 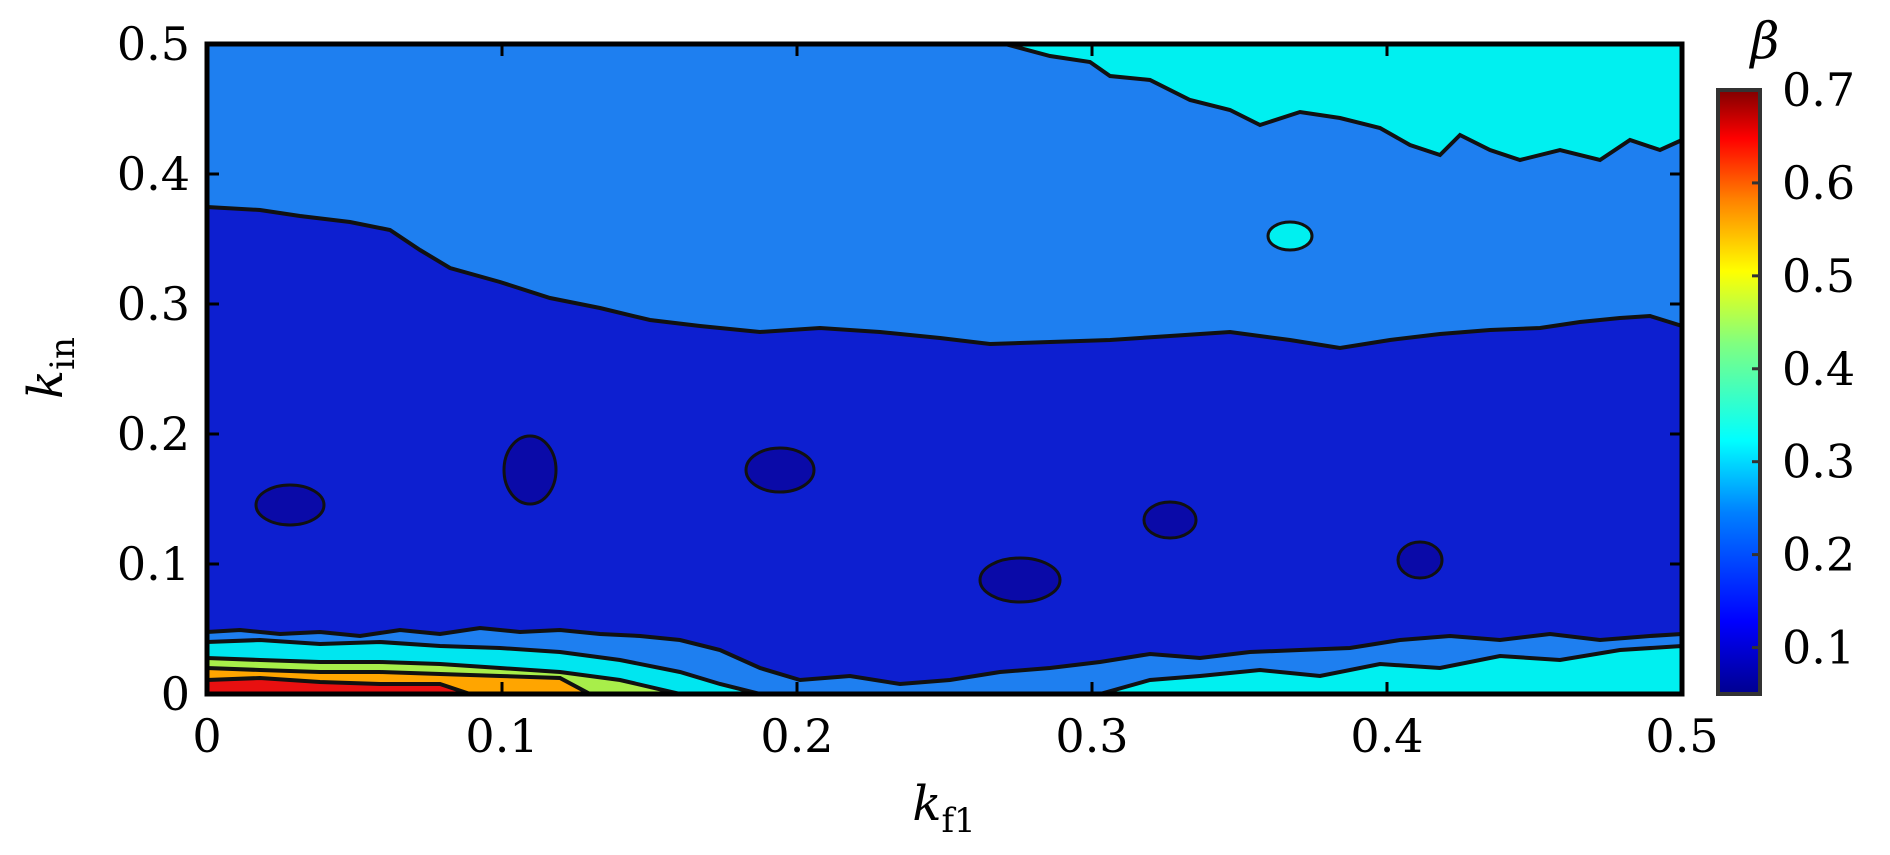 I want to click on y-tick-label: 0.2, so click(x=153, y=434).